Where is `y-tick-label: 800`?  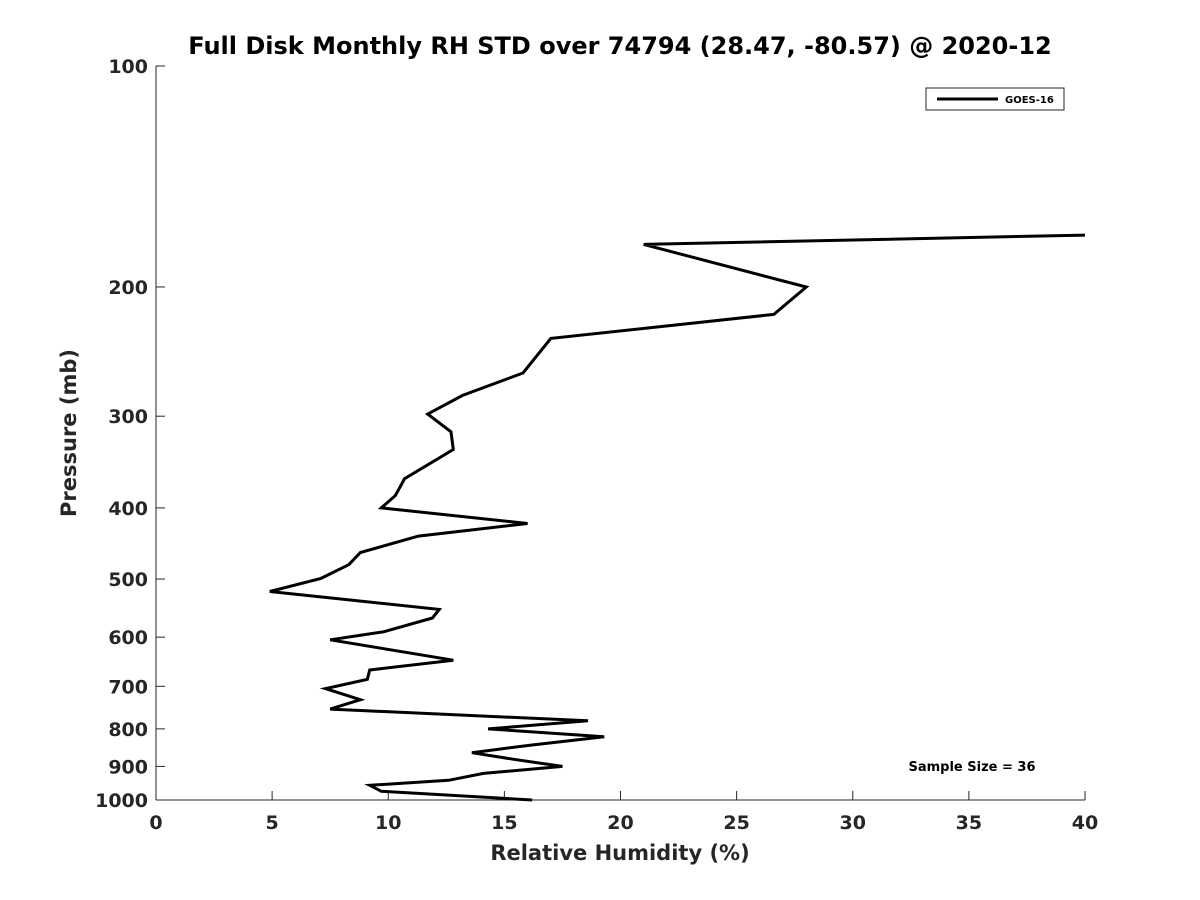
y-tick-label: 800 is located at coordinates (128, 730).